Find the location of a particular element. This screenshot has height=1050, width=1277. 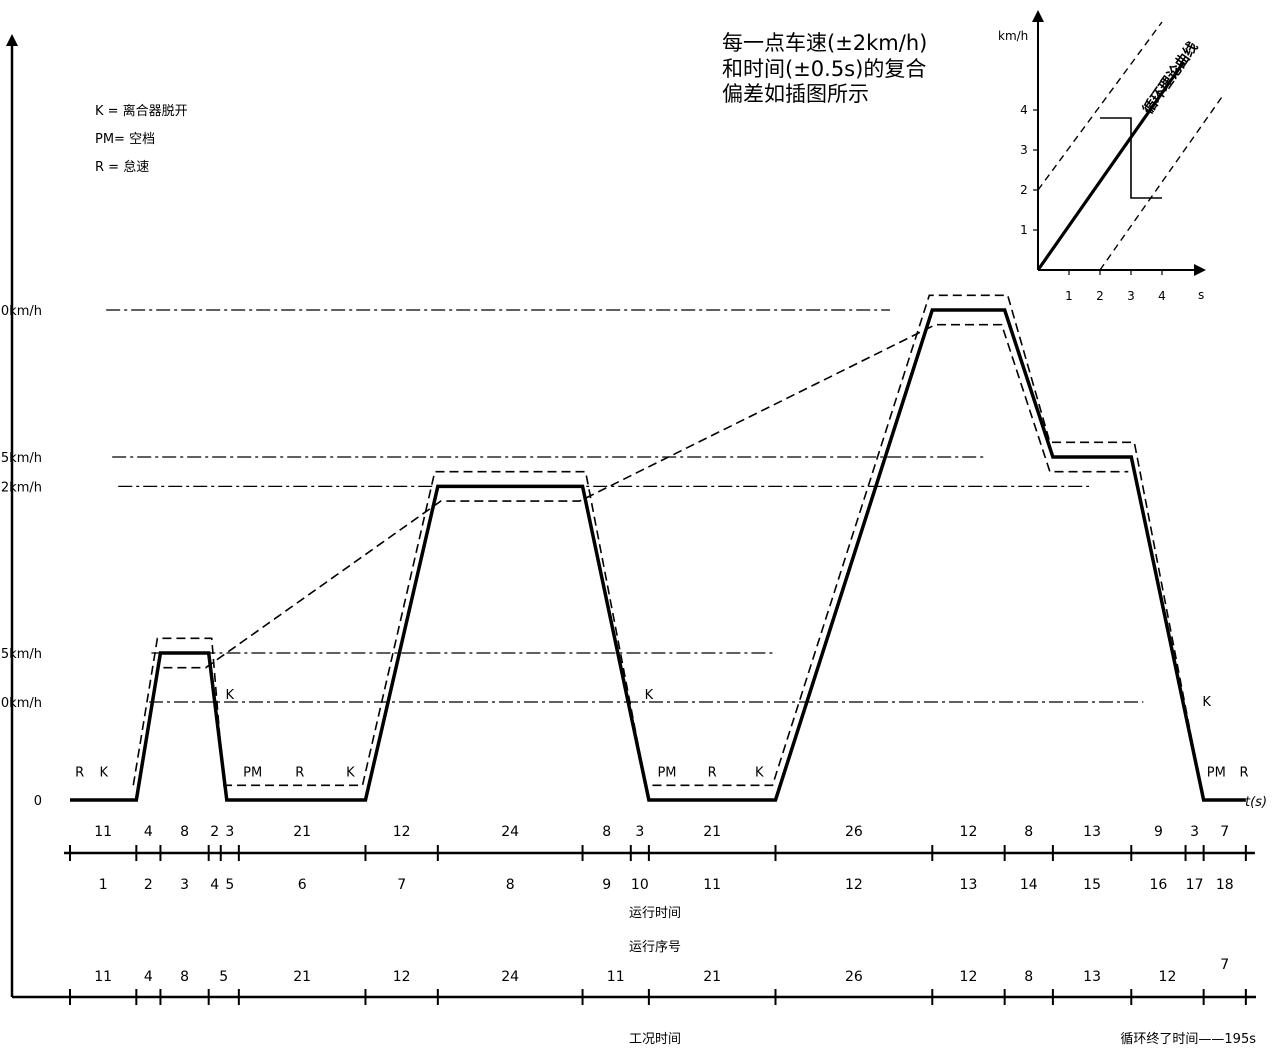

mode-time-value: 5 is located at coordinates (223, 977).